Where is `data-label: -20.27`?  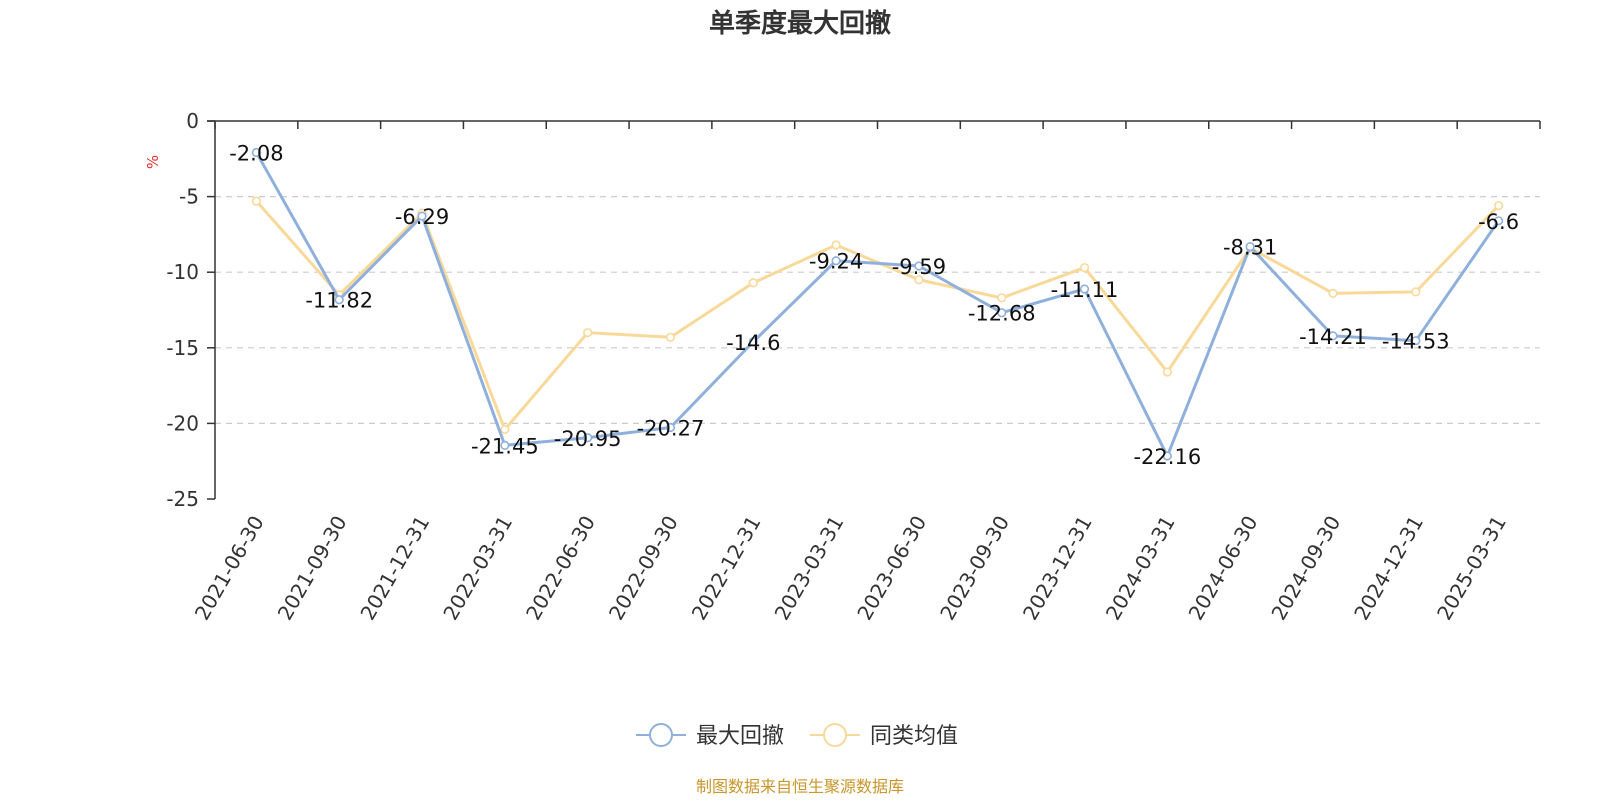 data-label: -20.27 is located at coordinates (671, 428).